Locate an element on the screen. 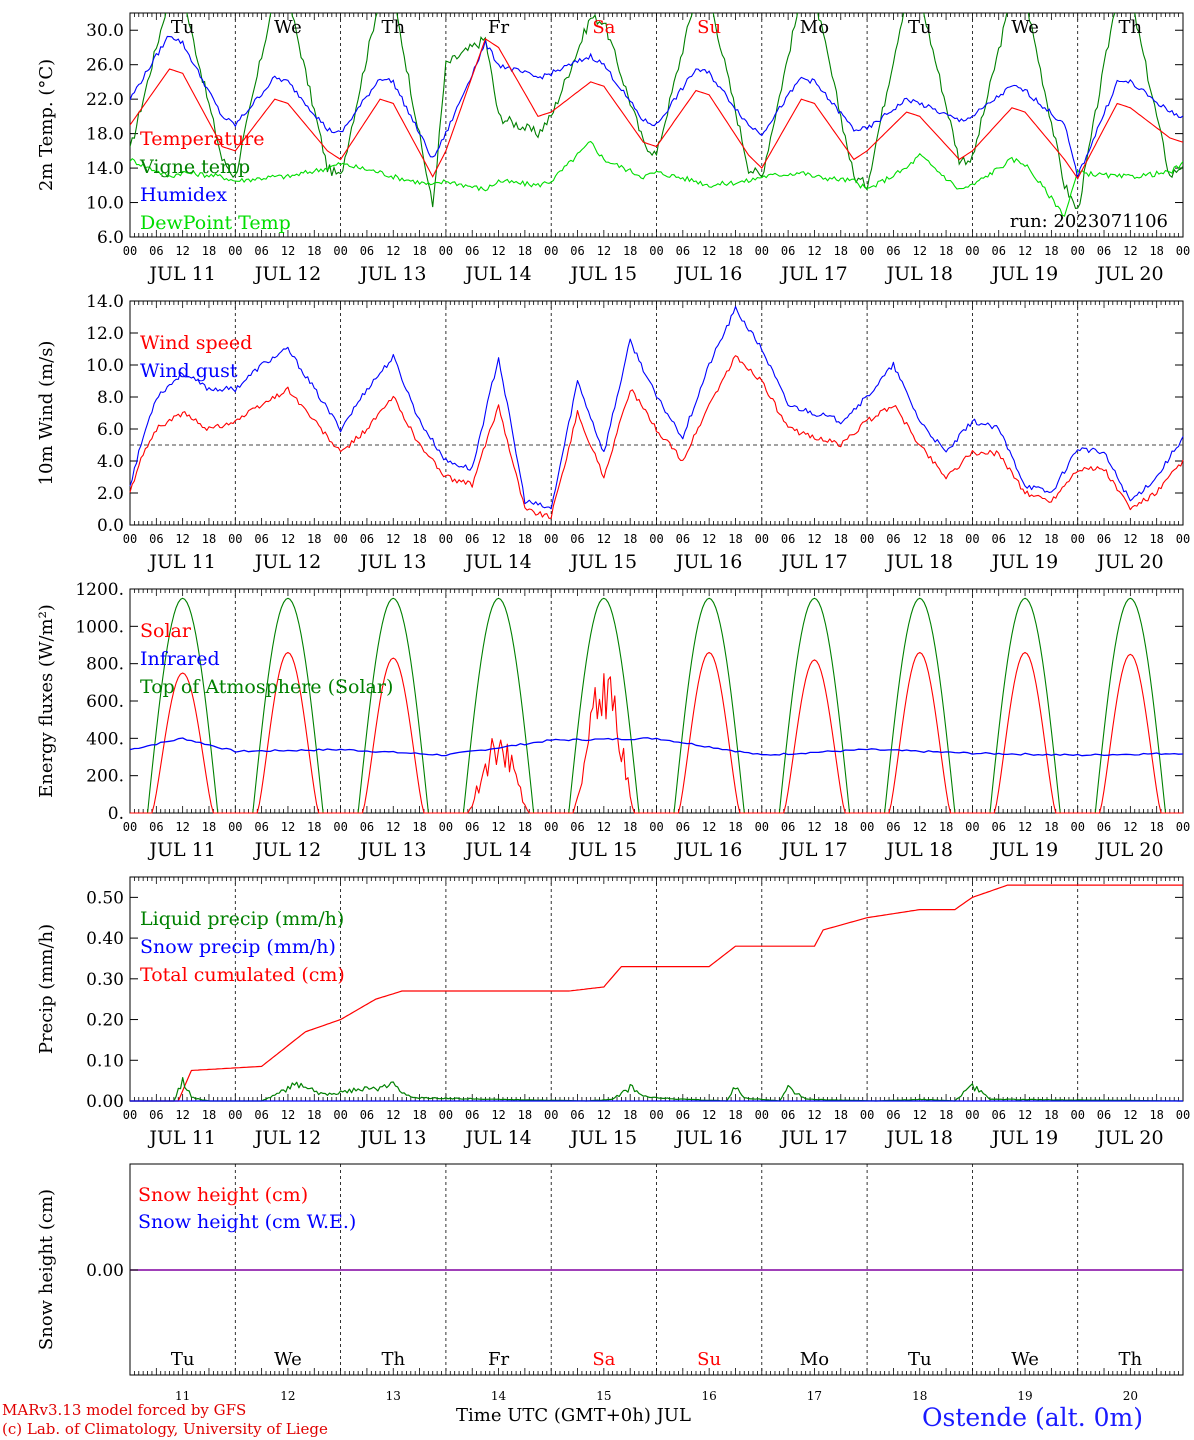 The width and height of the screenshot is (1194, 1440). legend-entry: Top of Atmosphere (Solar) is located at coordinates (266, 687).